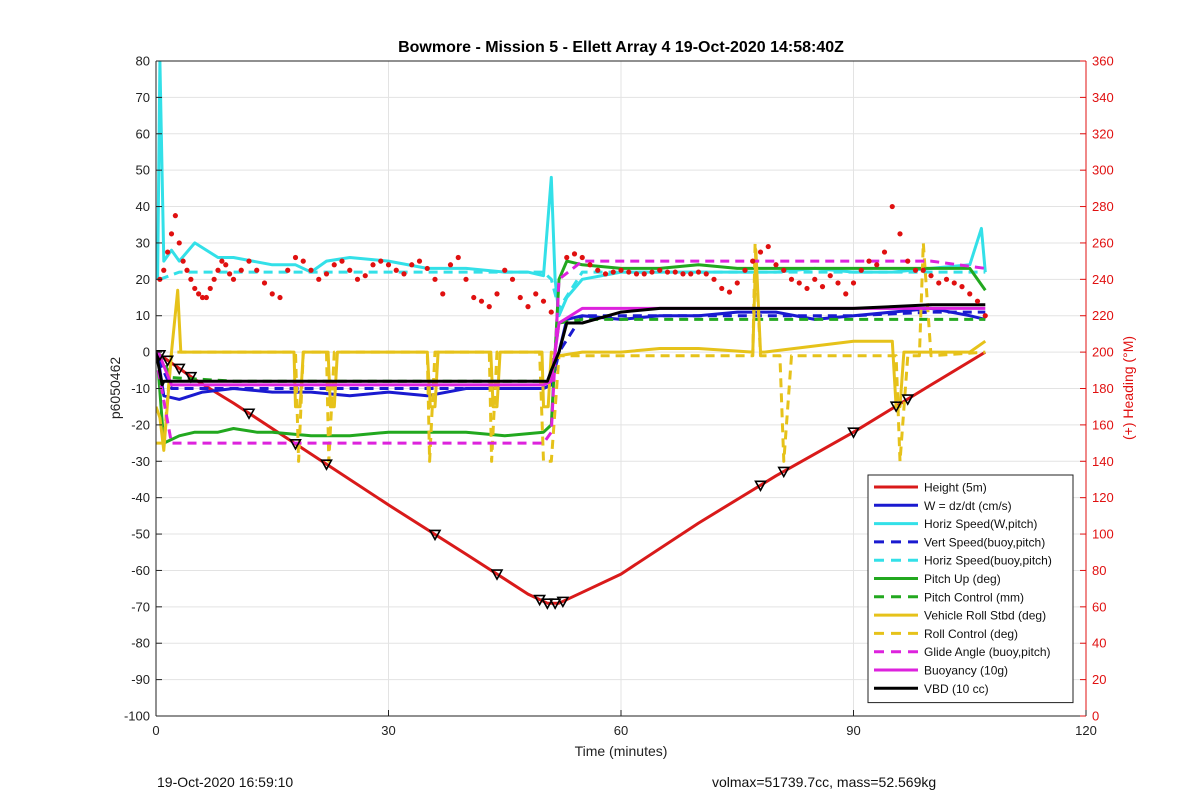 This screenshot has width=1200, height=804. Describe the element at coordinates (971, 634) in the screenshot. I see `legend-label: Roll Control (deg)` at that location.